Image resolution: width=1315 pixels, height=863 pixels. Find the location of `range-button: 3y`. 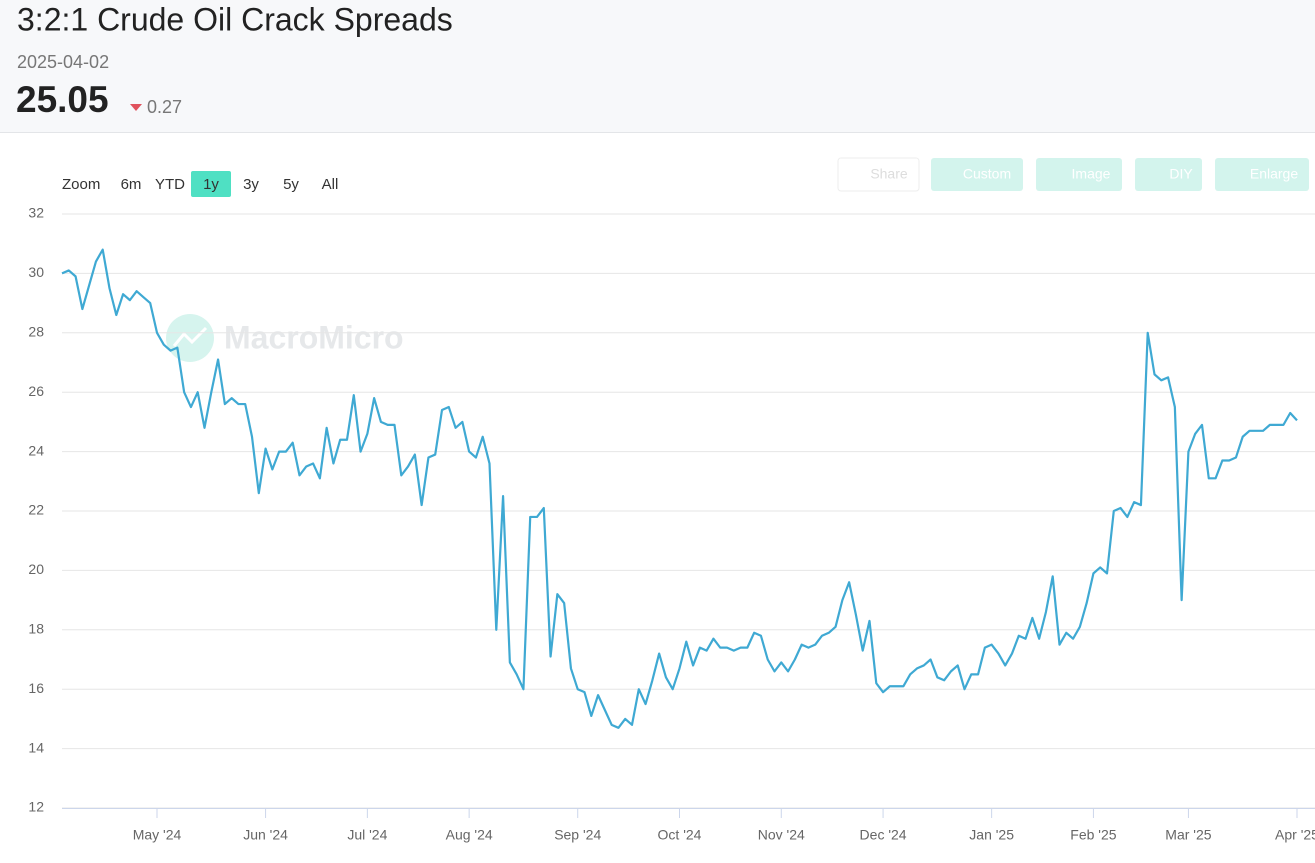

range-button: 3y is located at coordinates (251, 184).